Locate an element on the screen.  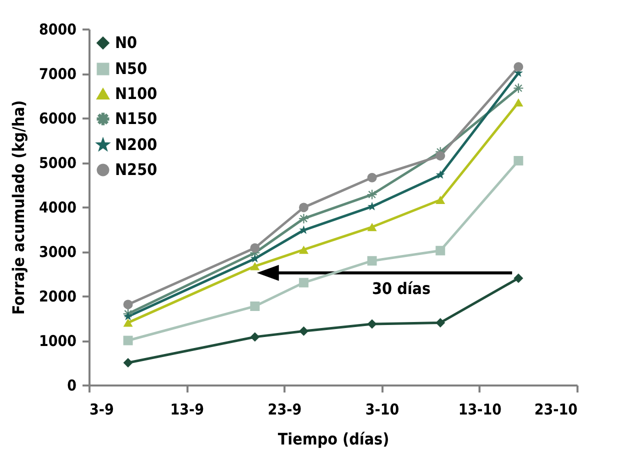
x-axis-title: Tiempo (días) is located at coordinates (334, 439).